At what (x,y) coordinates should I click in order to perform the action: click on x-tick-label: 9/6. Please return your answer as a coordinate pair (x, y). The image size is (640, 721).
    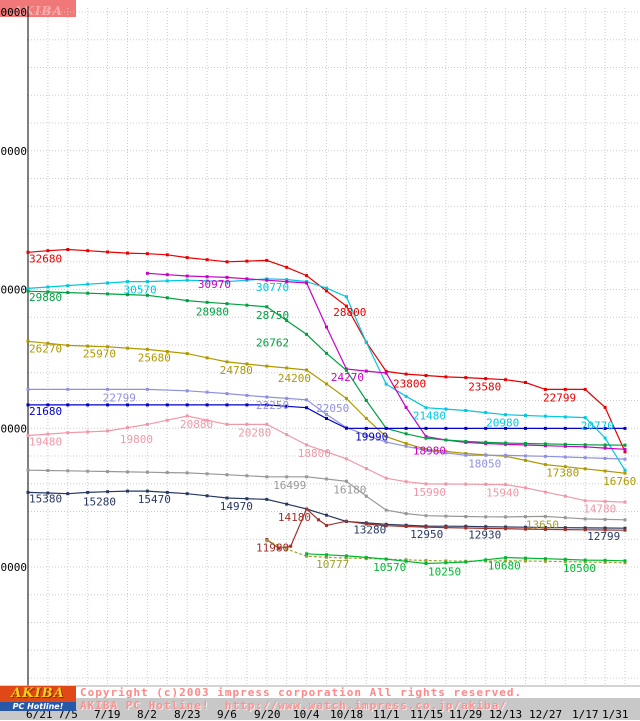
    Looking at the image, I should click on (227, 714).